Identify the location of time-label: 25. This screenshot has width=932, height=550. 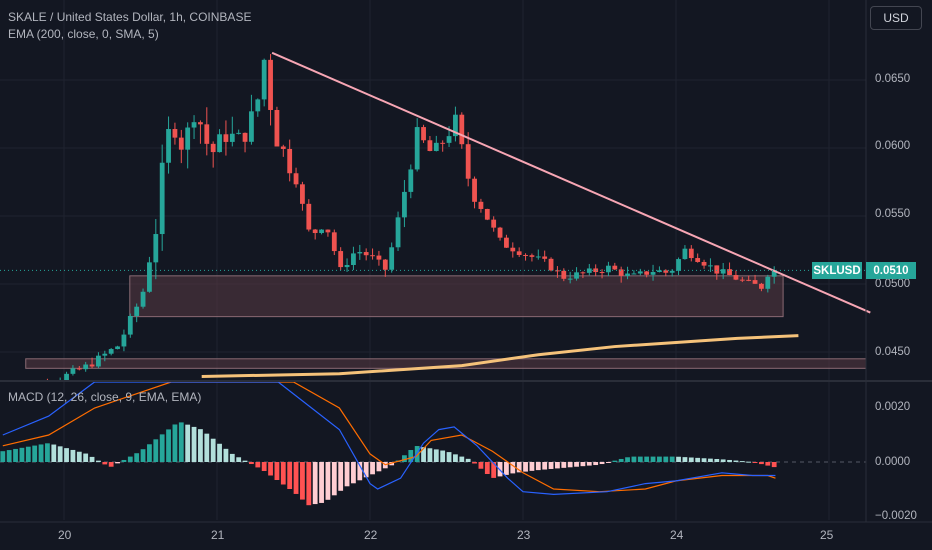
(827, 535).